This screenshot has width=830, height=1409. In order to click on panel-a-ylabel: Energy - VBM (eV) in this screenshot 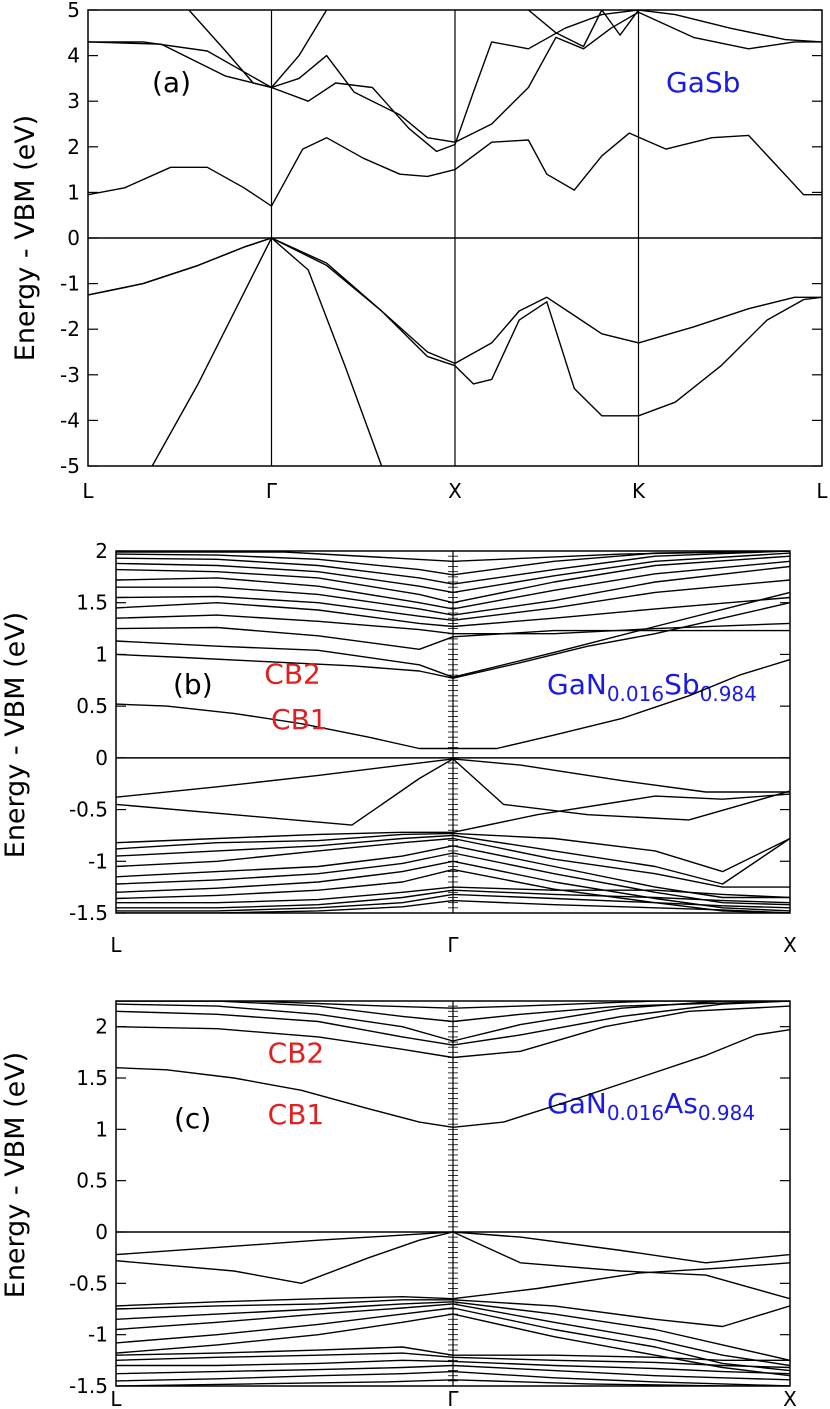, I will do `click(25, 238)`.